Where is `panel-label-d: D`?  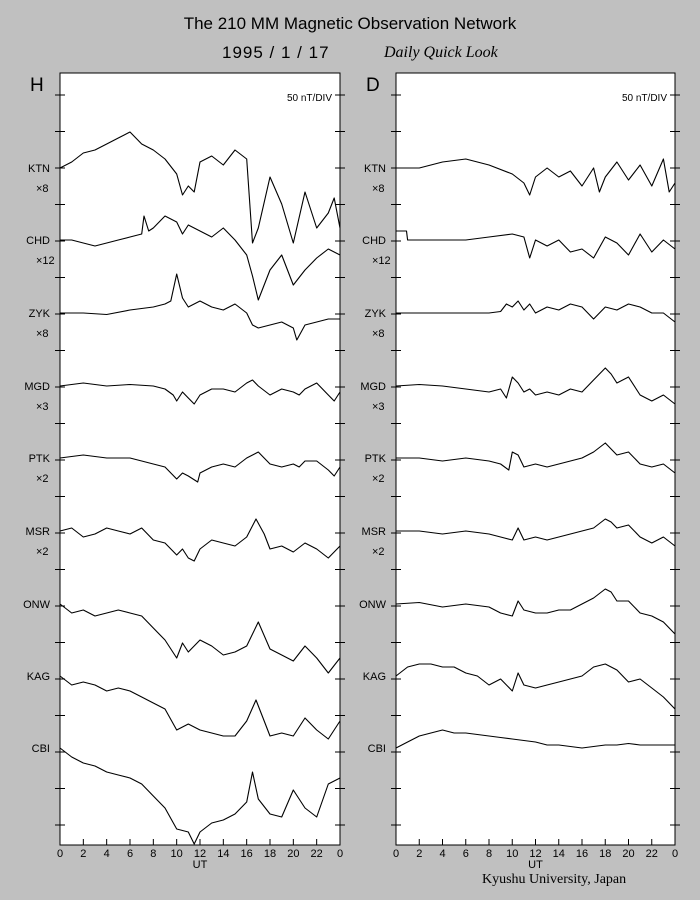
panel-label-d: D is located at coordinates (373, 85).